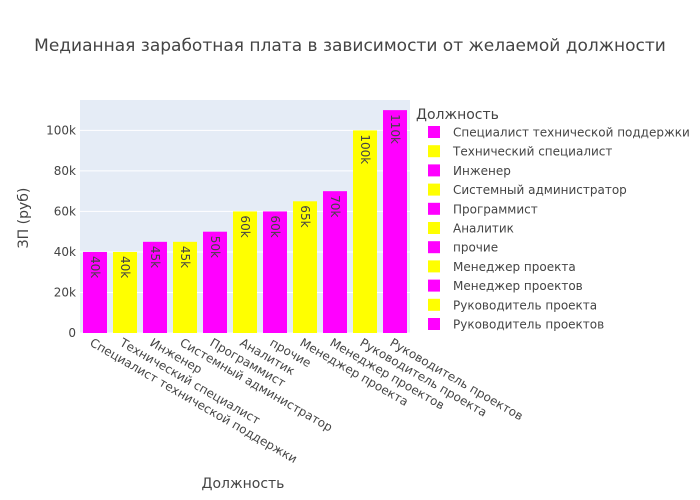 The image size is (700, 500). What do you see at coordinates (65, 211) in the screenshot?
I see `y-tick-label: 60k` at bounding box center [65, 211].